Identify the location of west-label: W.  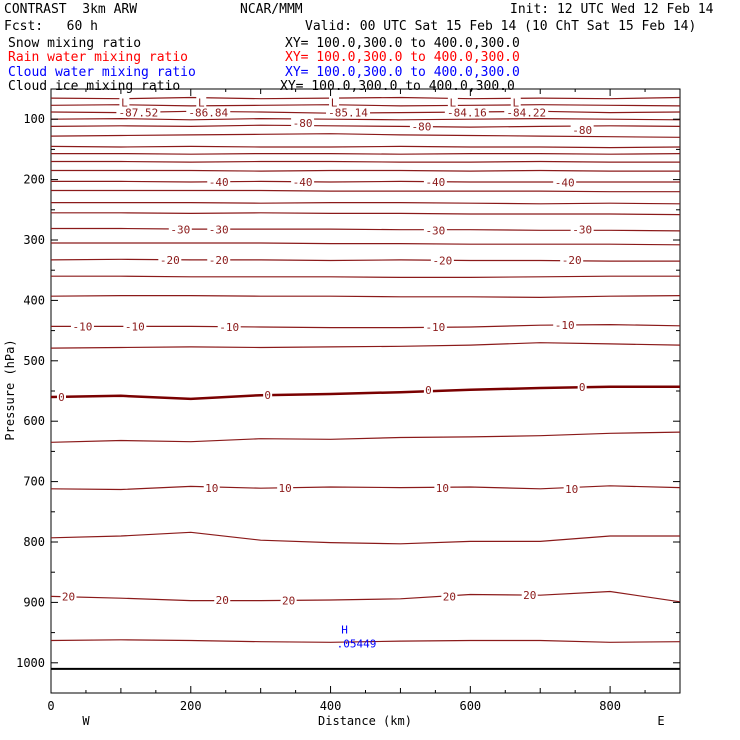
(86, 721).